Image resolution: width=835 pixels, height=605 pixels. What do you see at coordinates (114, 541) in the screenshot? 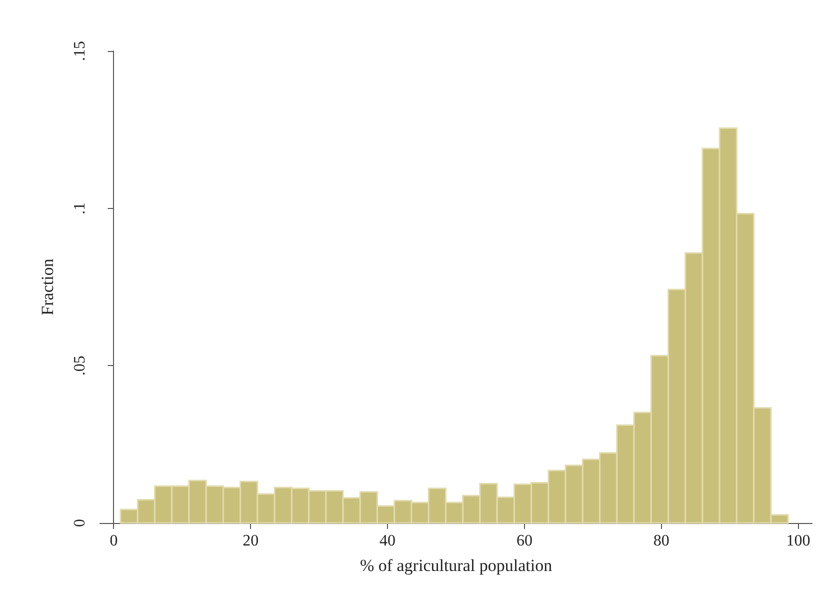
I see `x-tick-label: 0` at bounding box center [114, 541].